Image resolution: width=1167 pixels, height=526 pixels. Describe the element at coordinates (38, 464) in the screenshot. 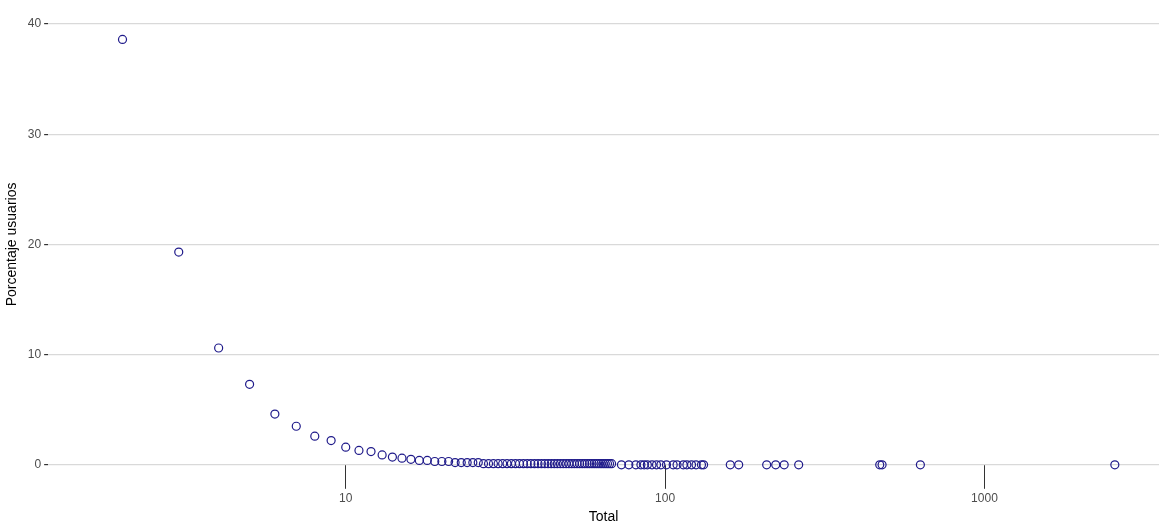

I see `y-tick-label: 0` at that location.